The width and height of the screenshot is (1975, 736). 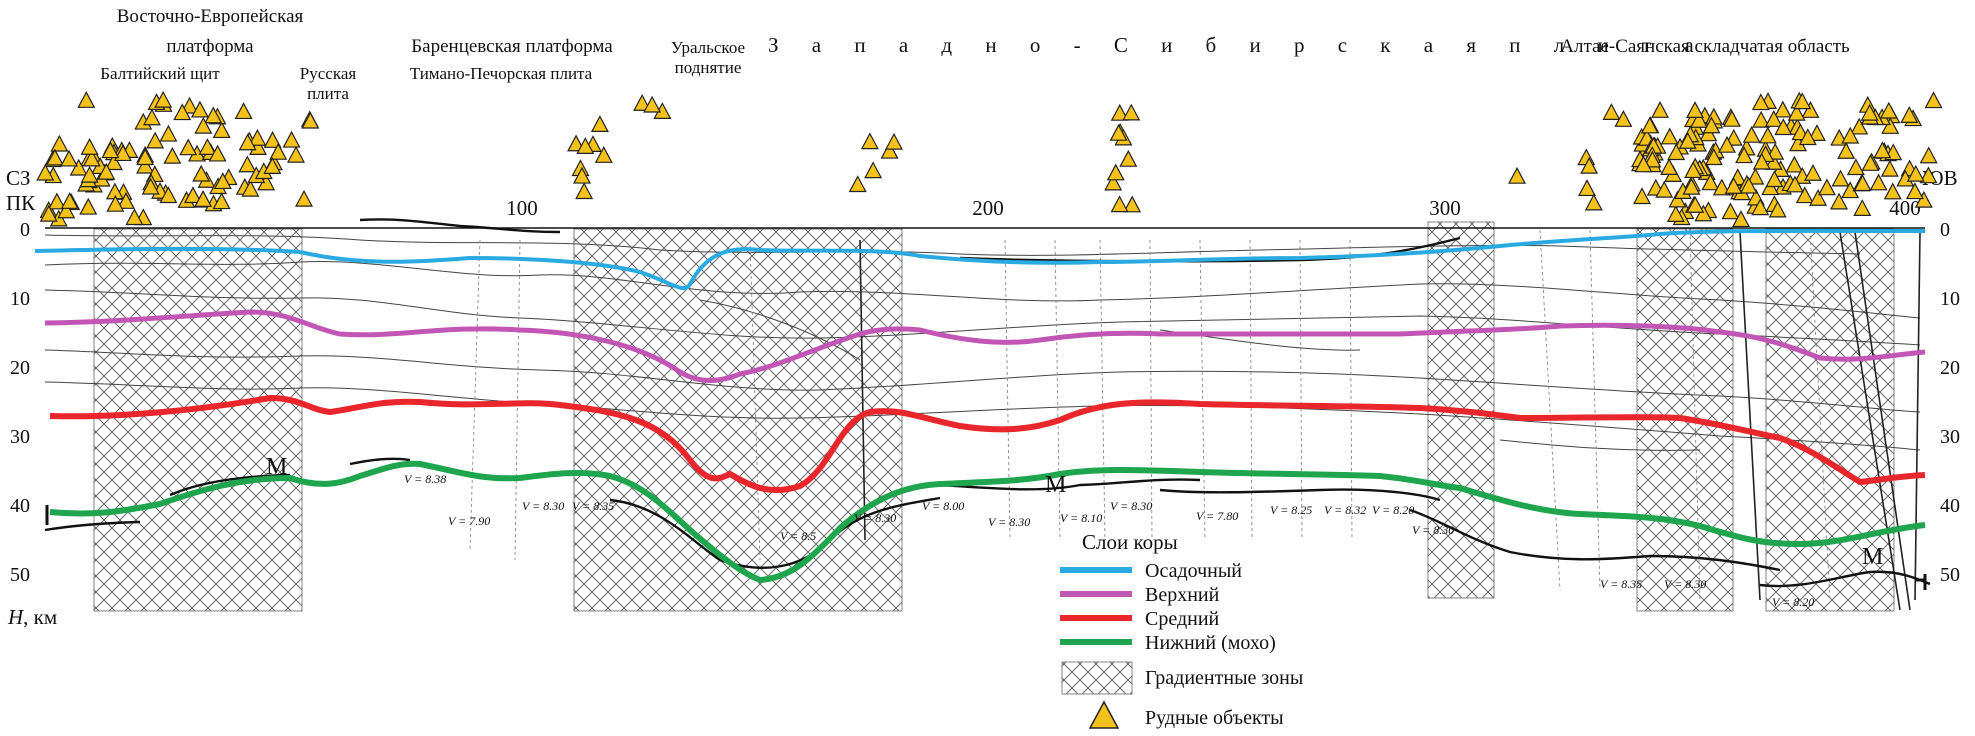 I want to click on depth-tick-label: 20, so click(x=20, y=368).